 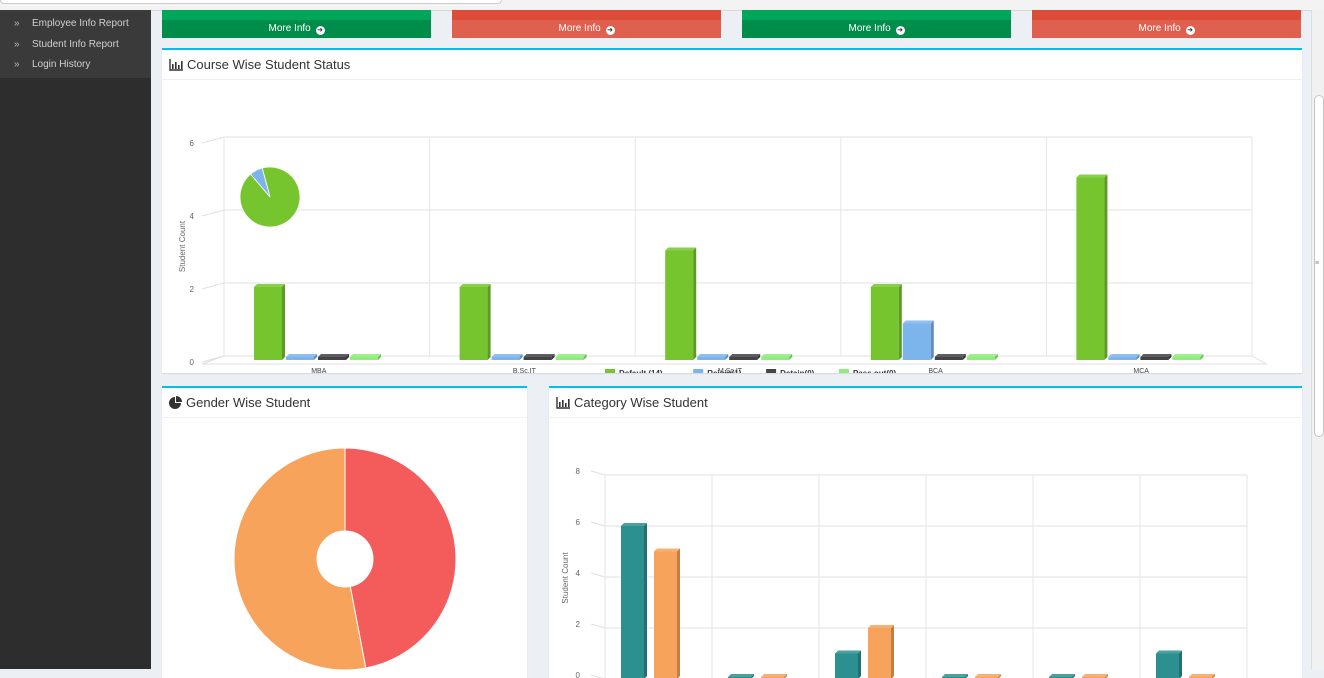 What do you see at coordinates (641, 402) in the screenshot?
I see `box-title: Category Wise Student` at bounding box center [641, 402].